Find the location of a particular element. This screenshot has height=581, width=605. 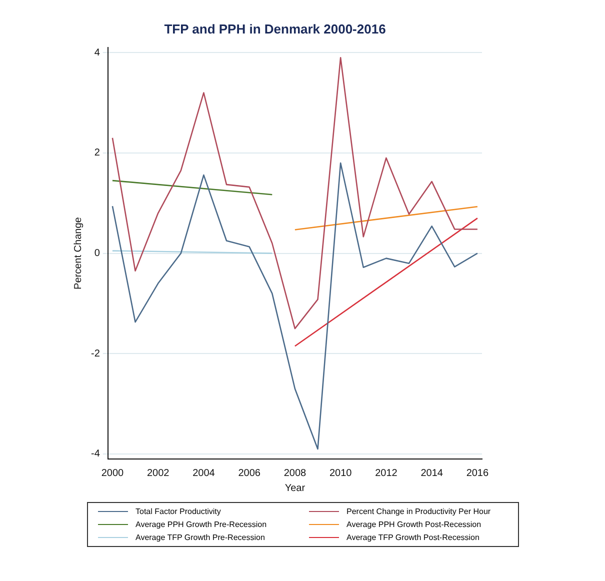

x-tick-label: 2014 is located at coordinates (432, 473).